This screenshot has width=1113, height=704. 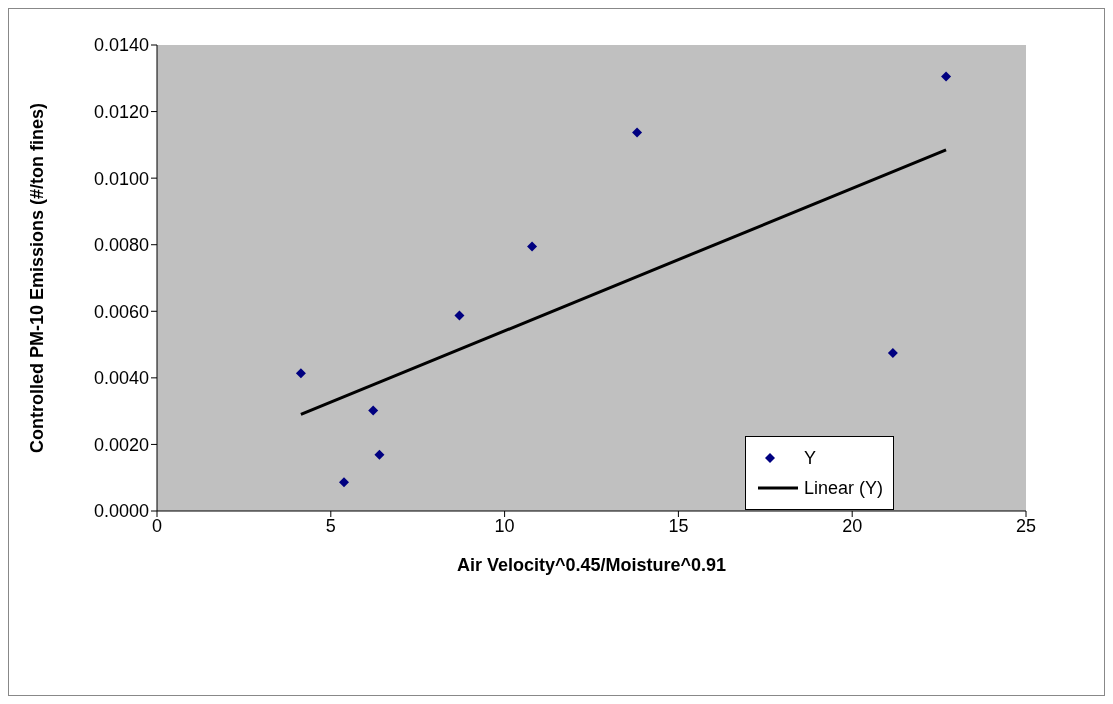 What do you see at coordinates (121, 311) in the screenshot?
I see `y-tick-label: 0.0060` at bounding box center [121, 311].